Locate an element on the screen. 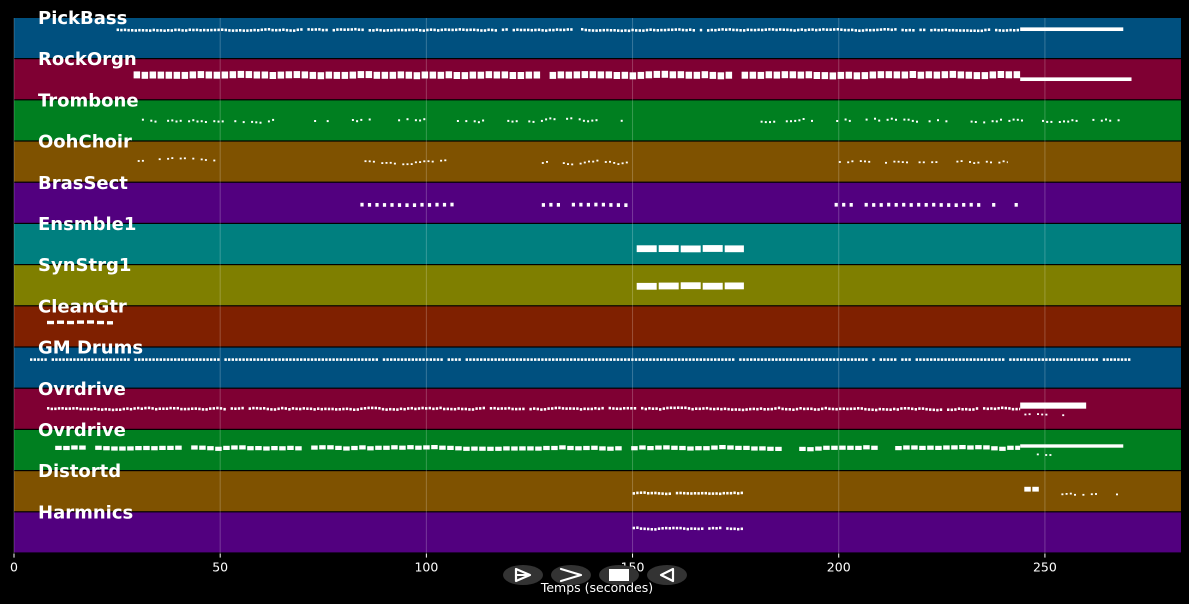  step-forward-button is located at coordinates (523, 575).